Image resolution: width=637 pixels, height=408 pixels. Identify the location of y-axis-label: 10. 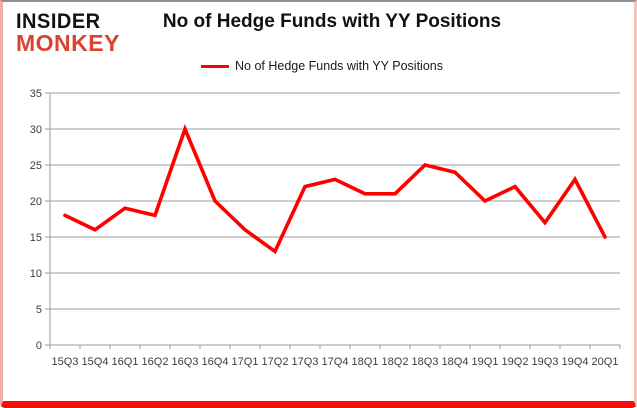
(36, 274).